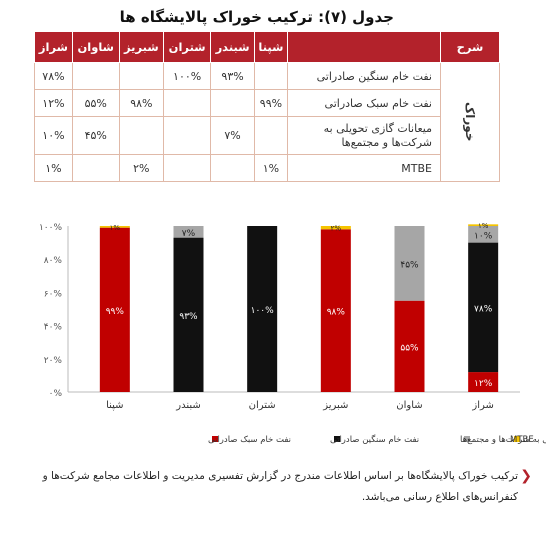 The width and height of the screenshot is (546, 537). Describe the element at coordinates (232, 47) in the screenshot. I see `header-shabandar: شبندر` at that location.